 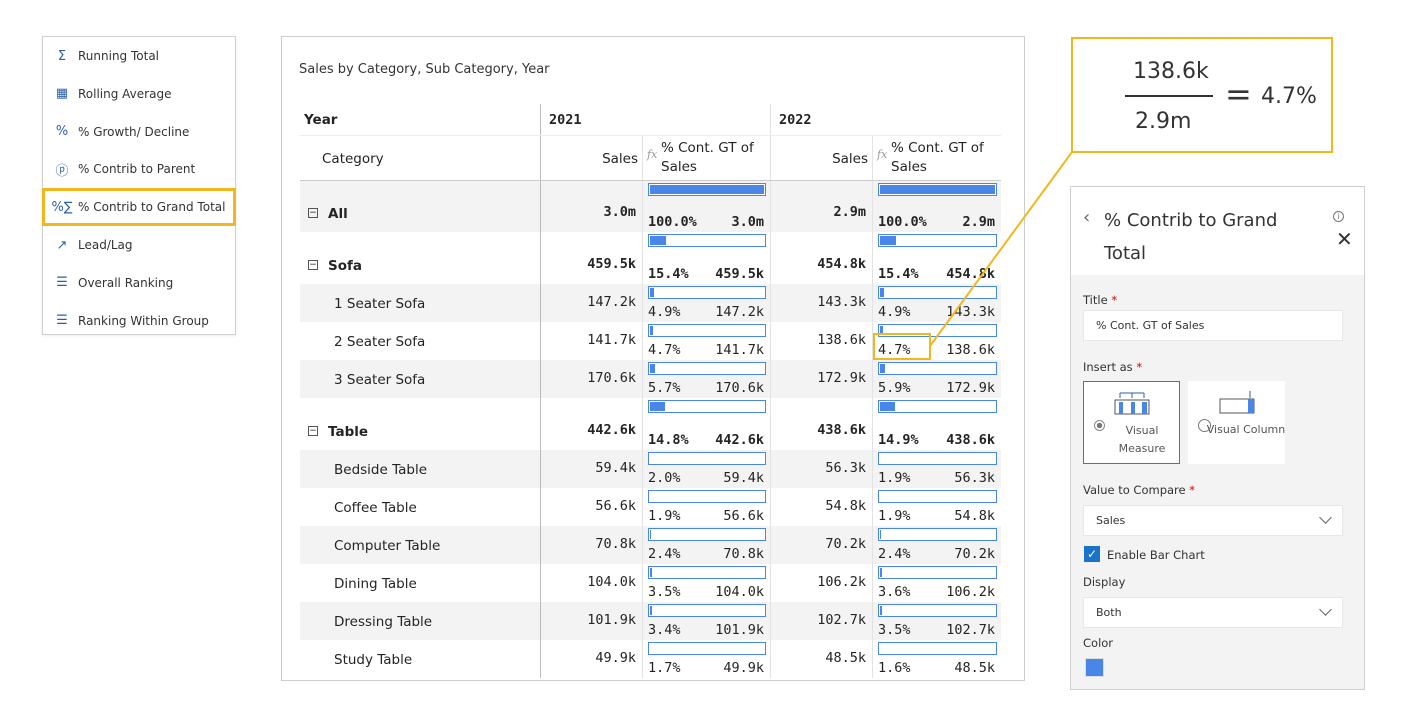 What do you see at coordinates (139, 283) in the screenshot?
I see `menu-item-overall-ranking: ☰ Overall Ranking` at bounding box center [139, 283].